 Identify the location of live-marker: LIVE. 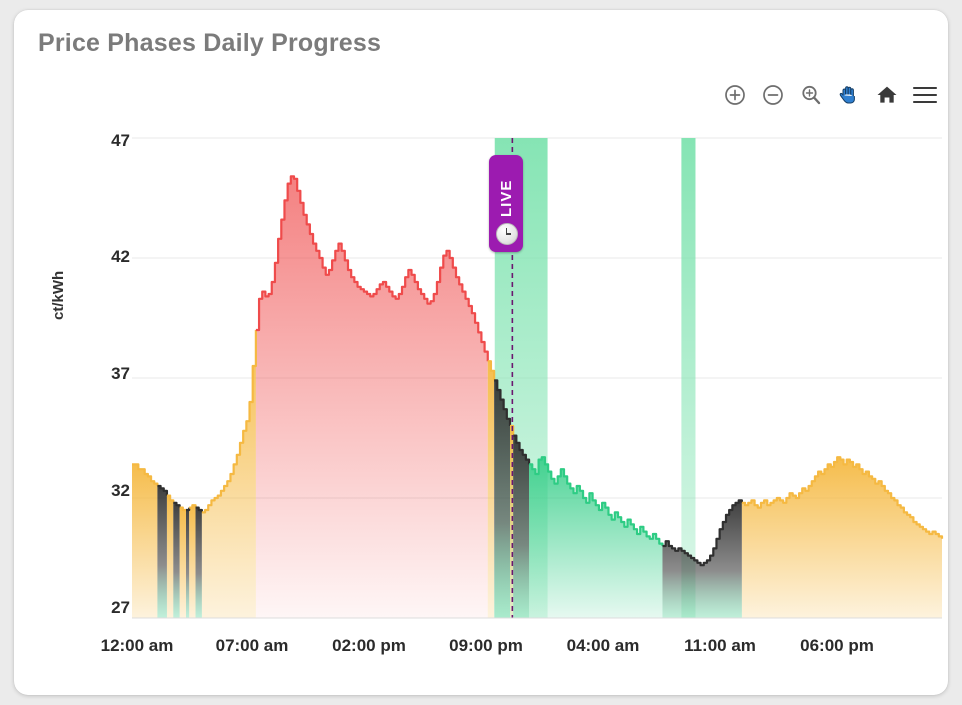
(505, 203).